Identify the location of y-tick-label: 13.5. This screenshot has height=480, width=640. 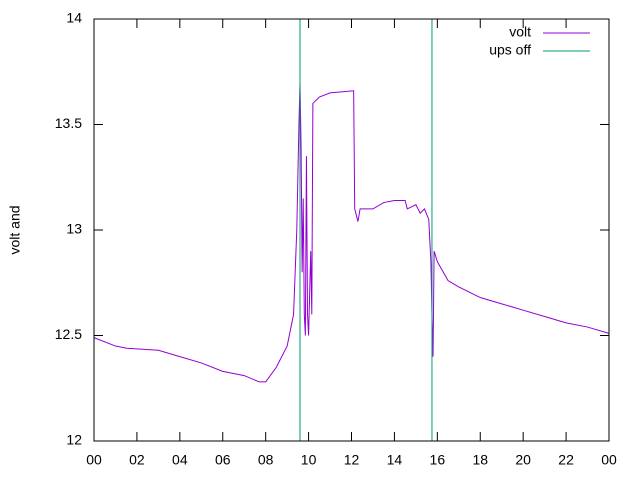
(68, 123).